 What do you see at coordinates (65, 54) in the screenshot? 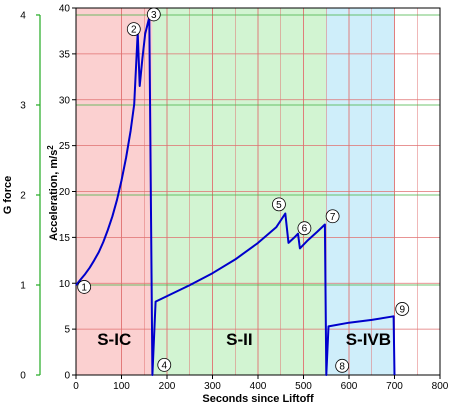
I see `y-tick-label: 35` at bounding box center [65, 54].